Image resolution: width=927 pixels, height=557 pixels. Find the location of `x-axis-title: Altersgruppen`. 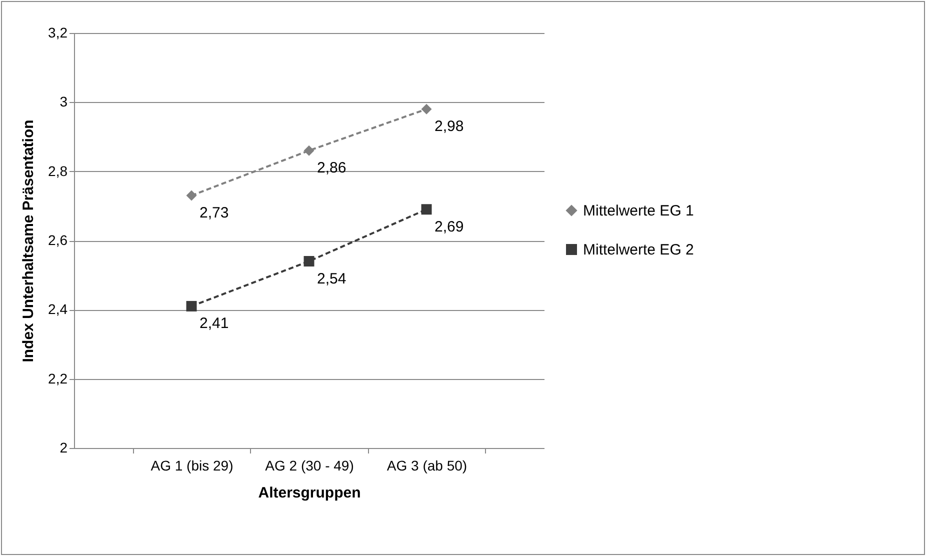

x-axis-title: Altersgruppen is located at coordinates (309, 493).